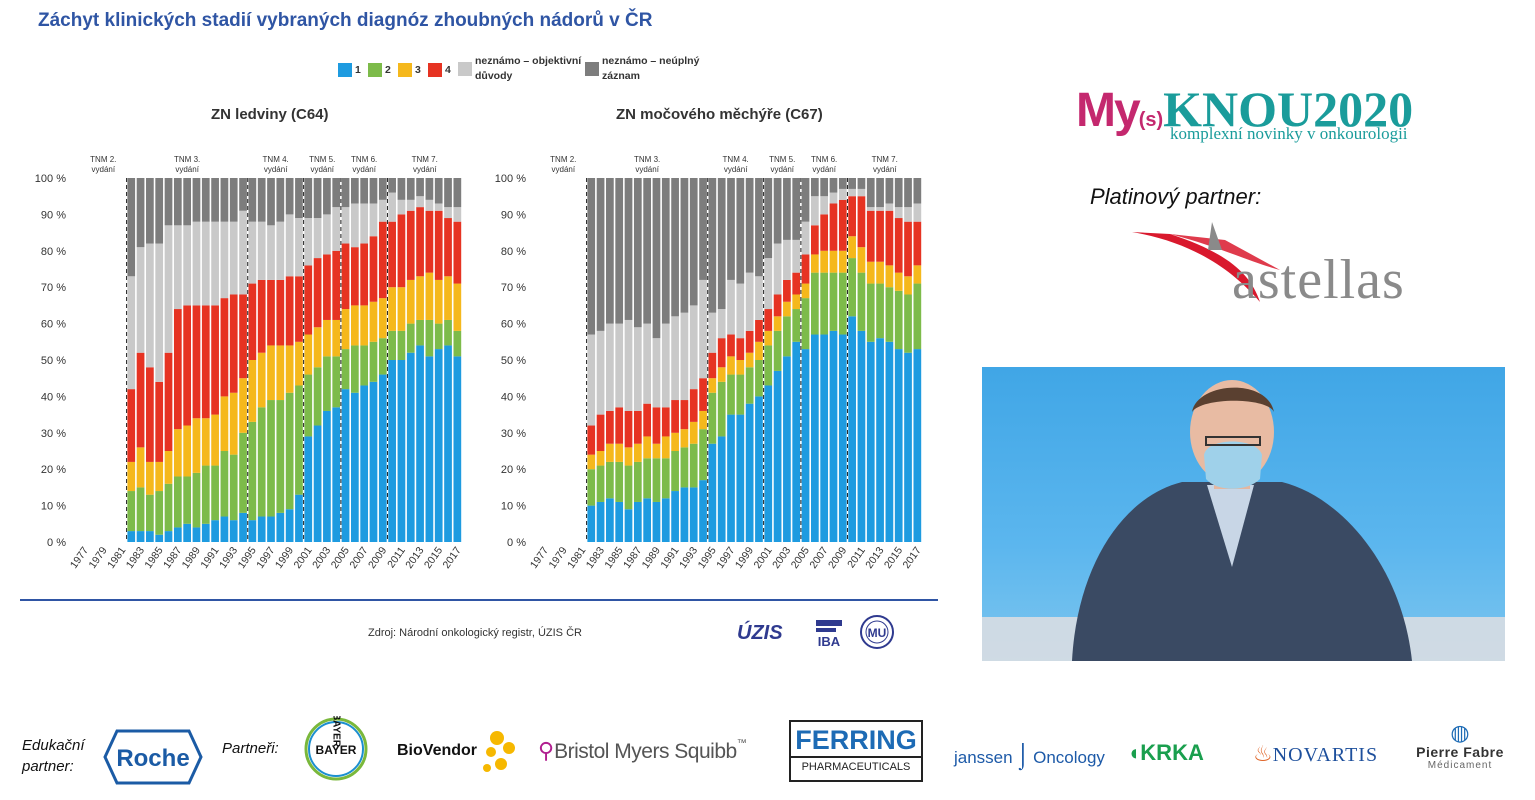 The height and width of the screenshot is (800, 1535). Describe the element at coordinates (284, 558) in the screenshot. I see `x-tick-label: 1999` at that location.